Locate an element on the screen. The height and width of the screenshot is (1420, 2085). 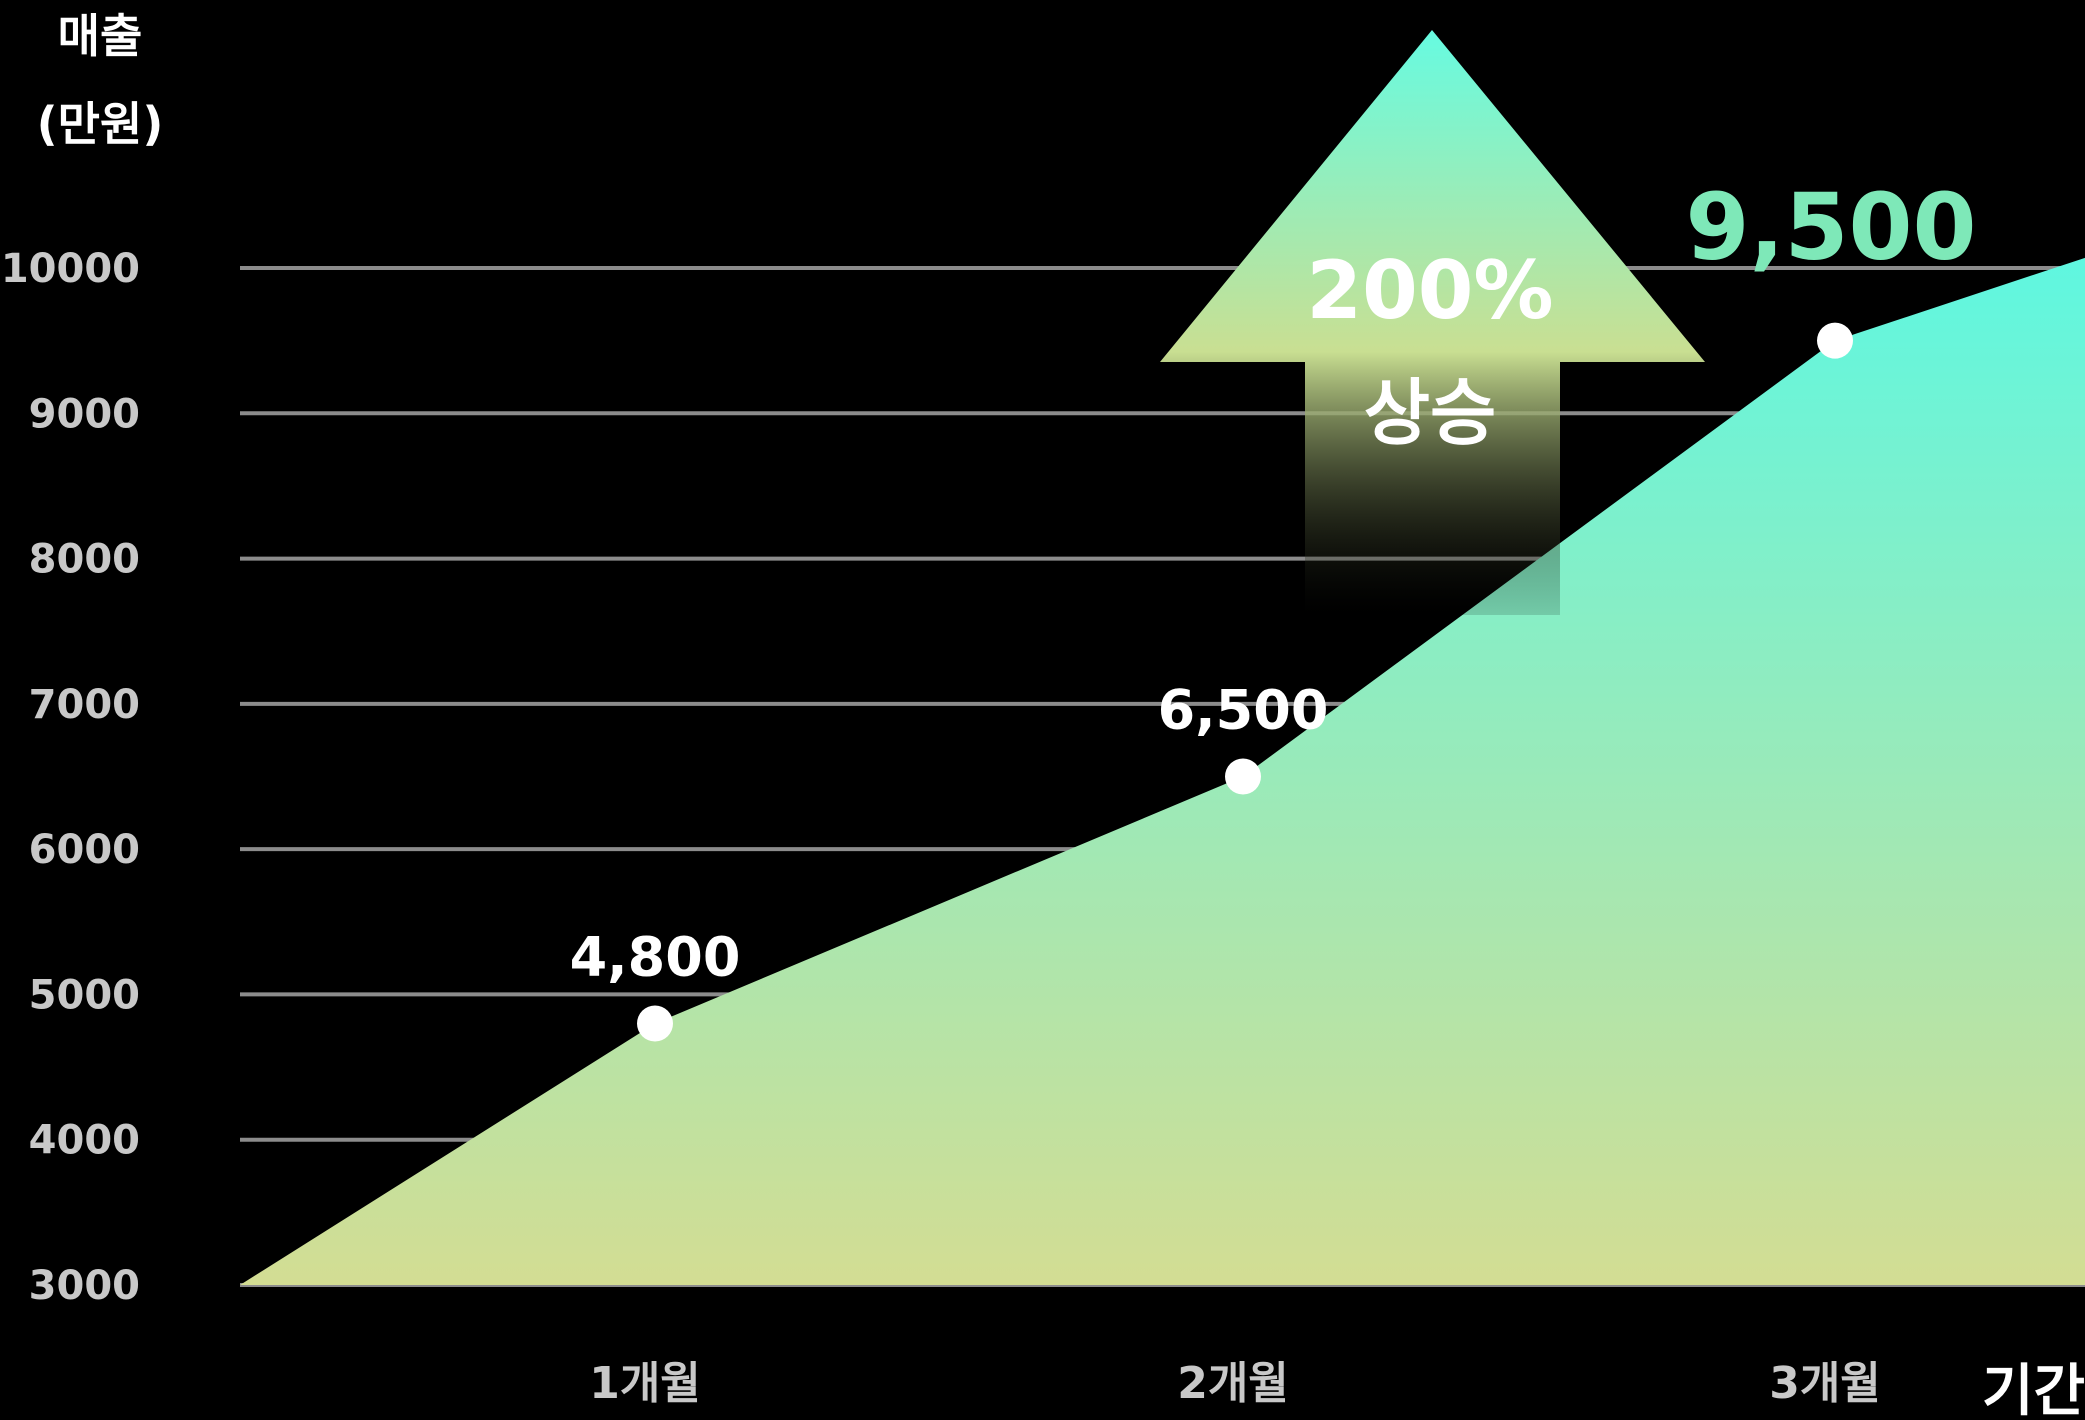
y-tick-label: 8000 is located at coordinates (84, 560).